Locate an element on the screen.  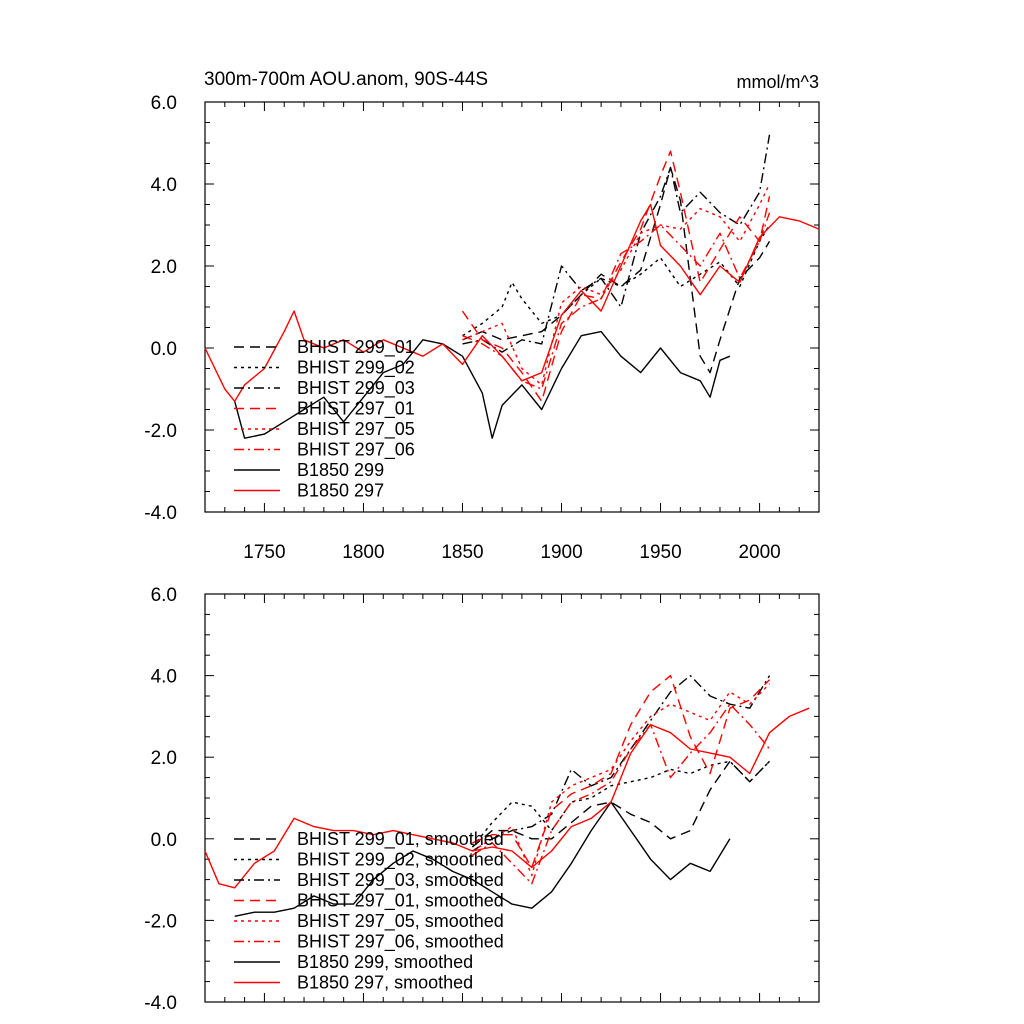
chart-title: 300m-700m AOU.anom, 90S-44S is located at coordinates (346, 79).